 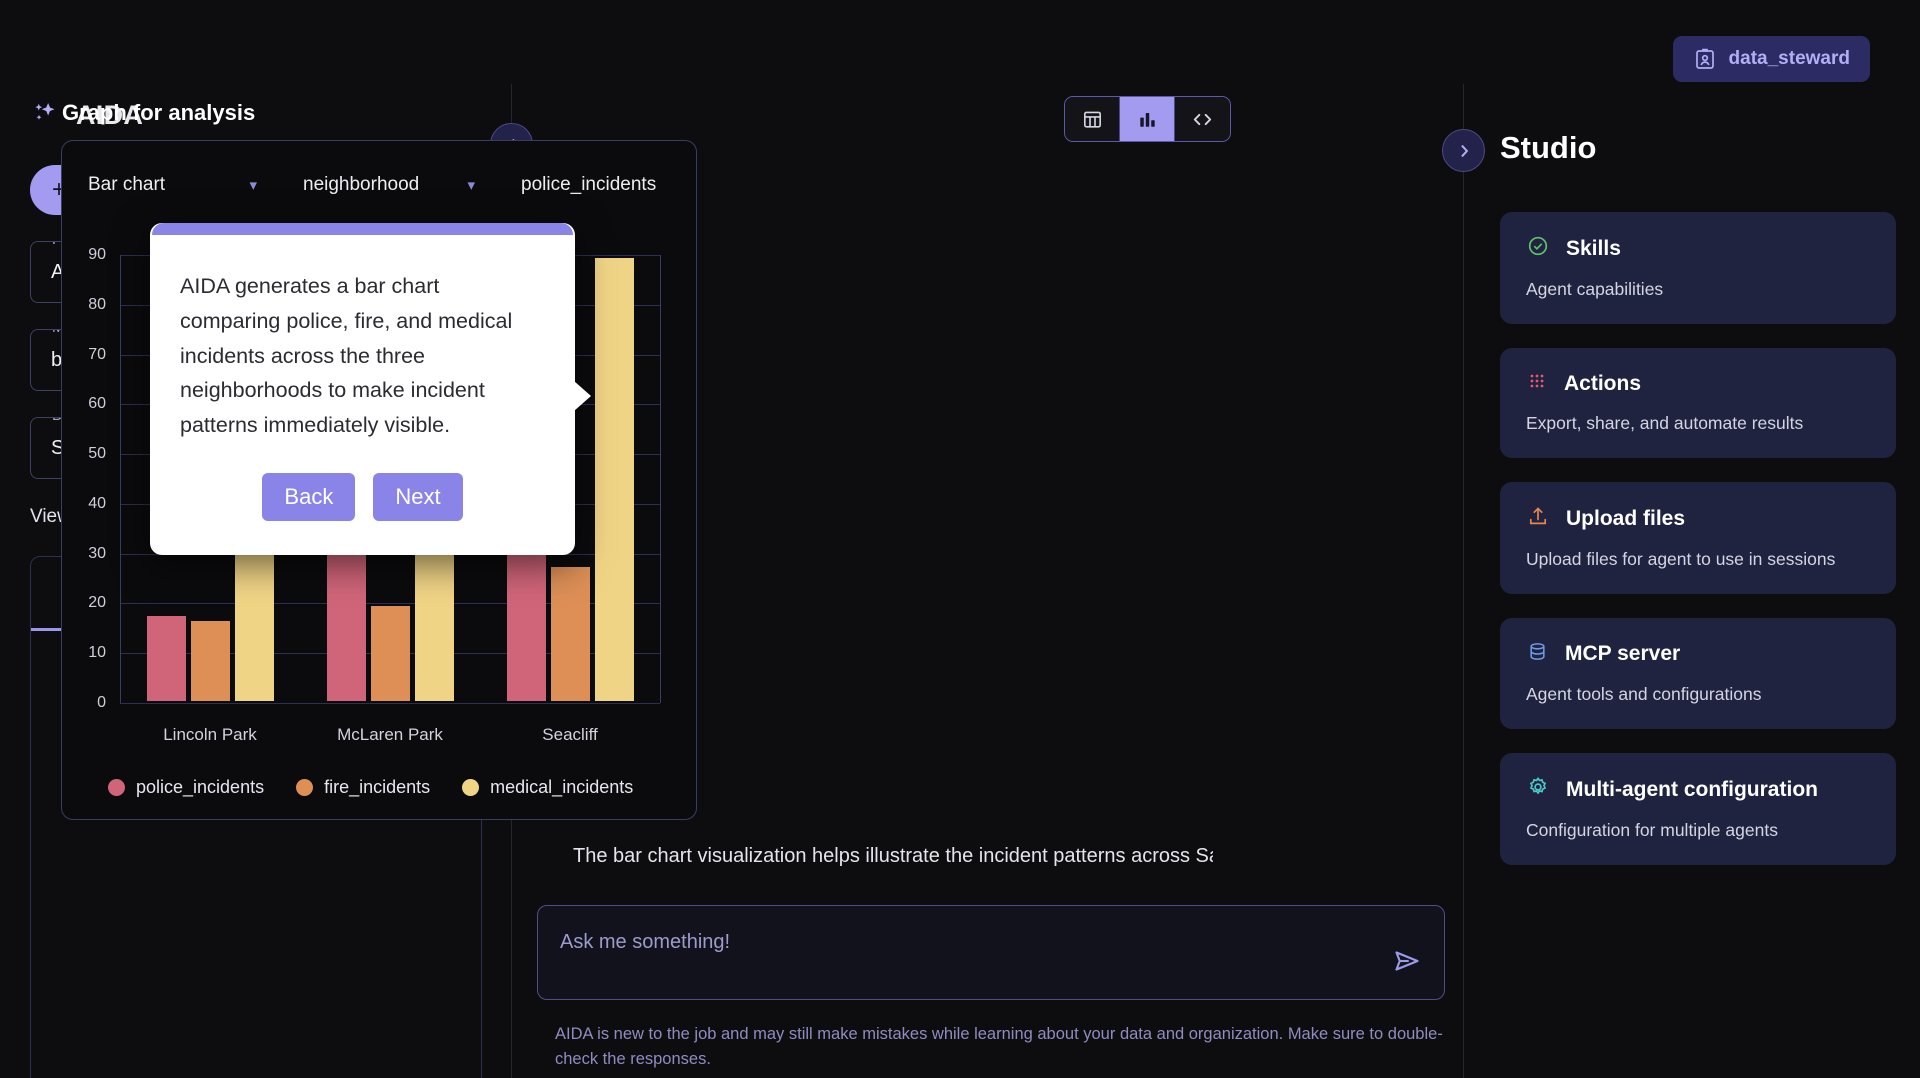 I want to click on card-subtitle: Export, share, and automate results, so click(x=1665, y=423).